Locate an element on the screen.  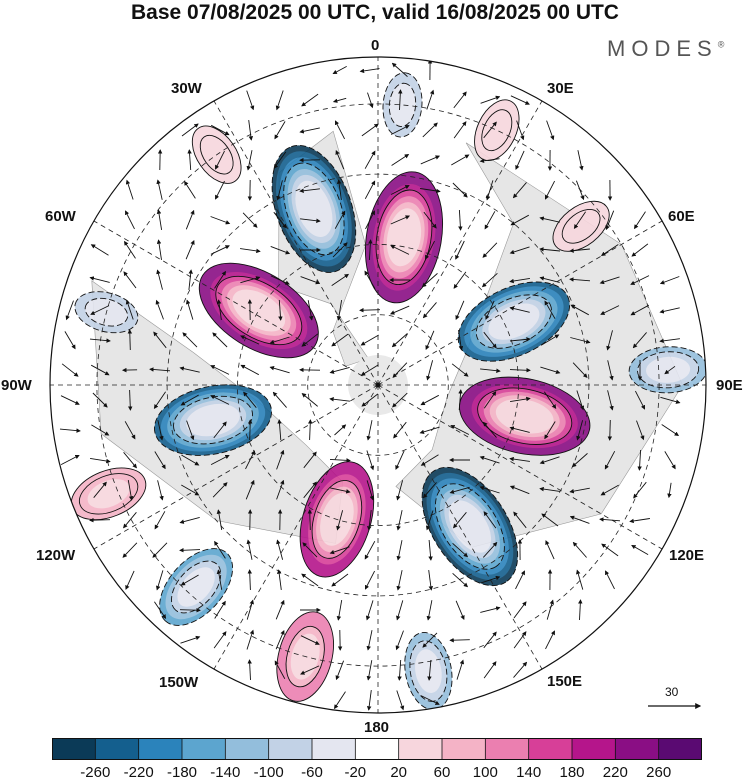
lon-label-180: 180 is located at coordinates (377, 727).